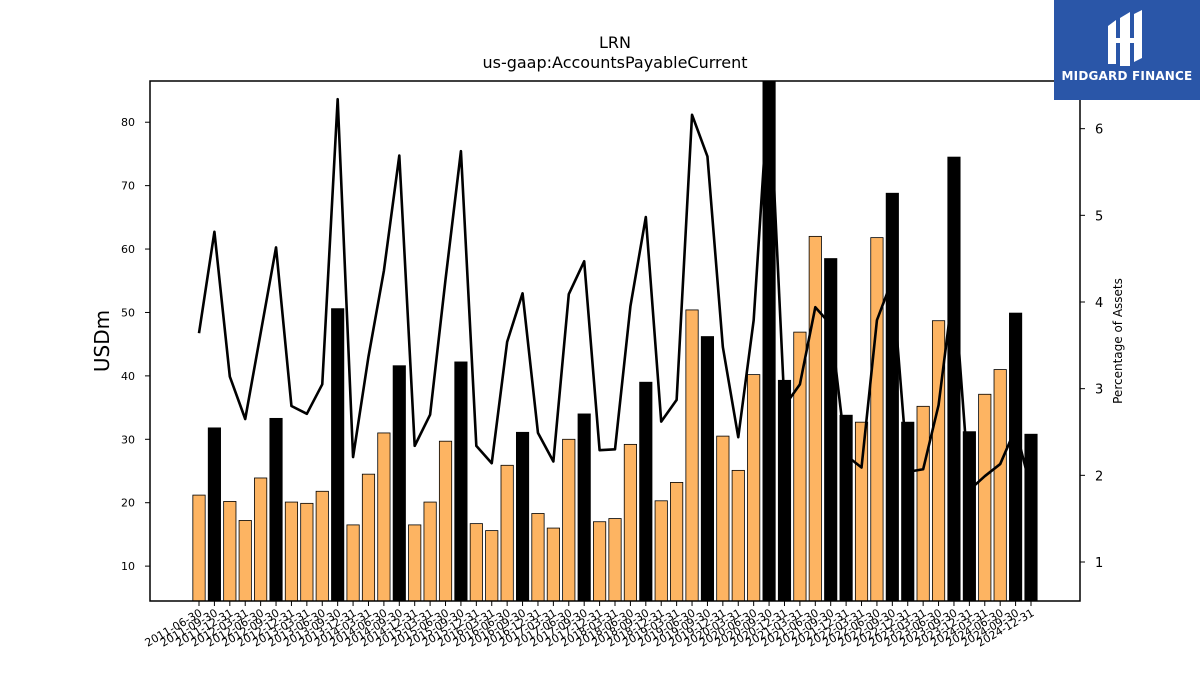  What do you see at coordinates (1099, 130) in the screenshot?
I see `y2-tick-label: 6` at bounding box center [1099, 130].